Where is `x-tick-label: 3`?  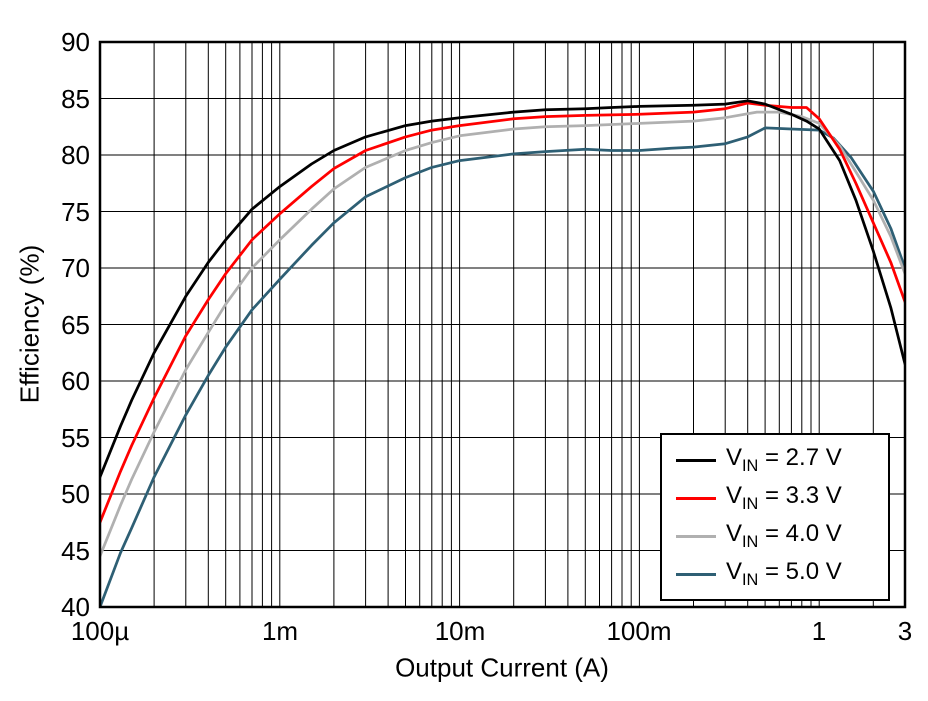 x-tick-label: 3 is located at coordinates (905, 631).